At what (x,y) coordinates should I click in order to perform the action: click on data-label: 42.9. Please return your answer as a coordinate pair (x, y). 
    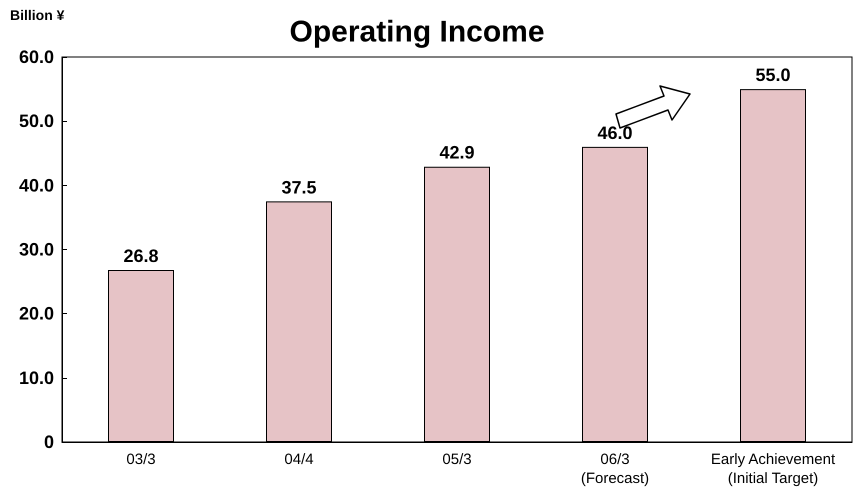
    Looking at the image, I should click on (457, 152).